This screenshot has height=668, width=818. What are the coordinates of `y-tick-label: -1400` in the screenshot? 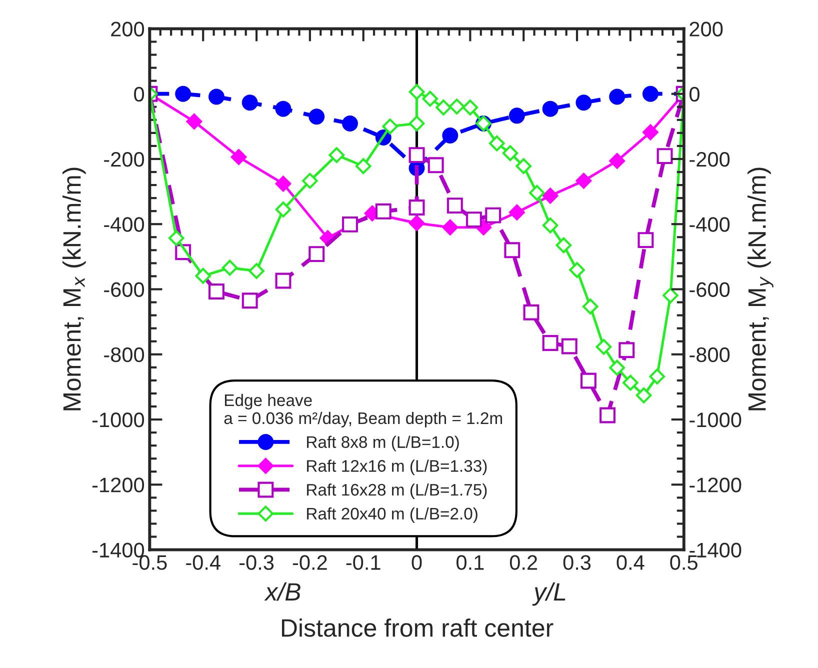 It's located at (118, 550).